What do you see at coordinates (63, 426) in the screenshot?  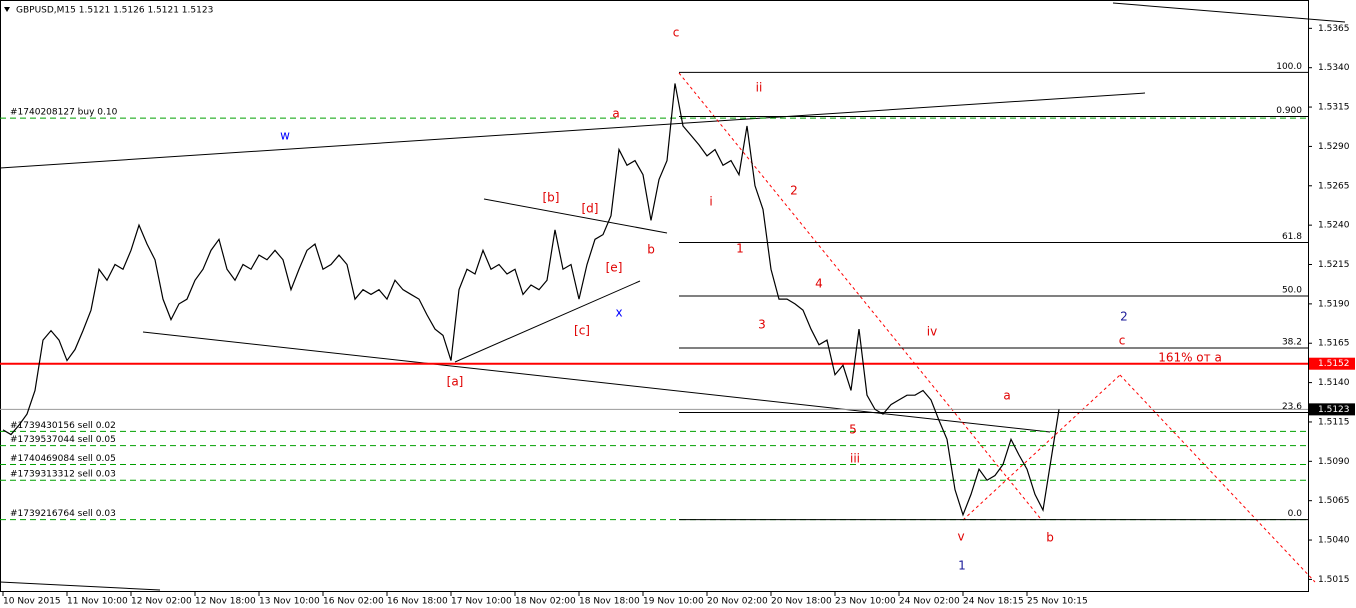 I see `order-label: #1739430156 sell 0.02` at bounding box center [63, 426].